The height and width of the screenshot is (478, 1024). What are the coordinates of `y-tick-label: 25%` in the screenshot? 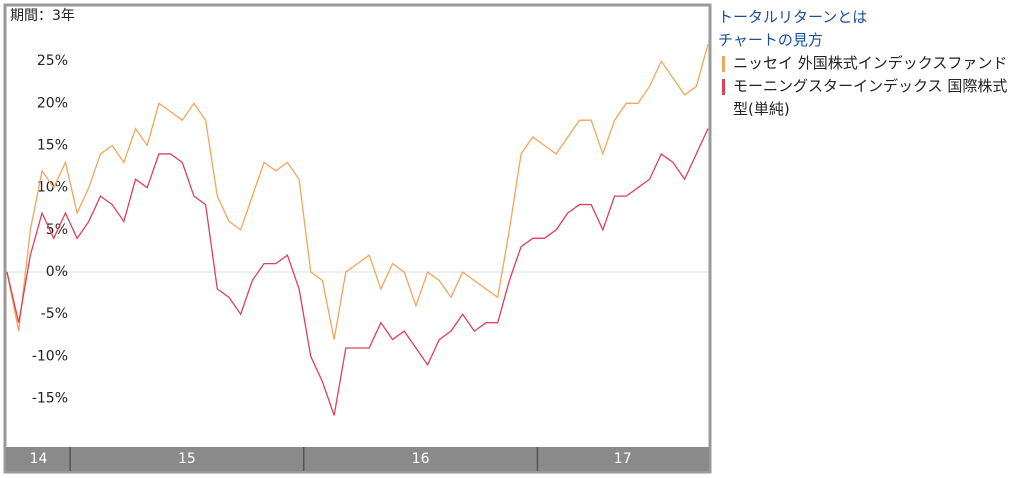 It's located at (52, 61).